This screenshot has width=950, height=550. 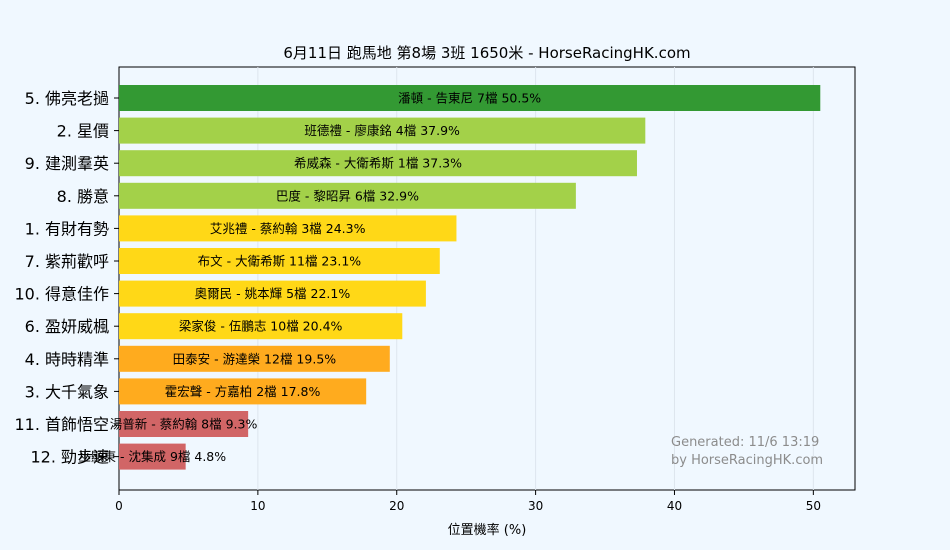 What do you see at coordinates (747, 460) in the screenshot?
I see `watermark-site: by HorseRacingHK.com` at bounding box center [747, 460].